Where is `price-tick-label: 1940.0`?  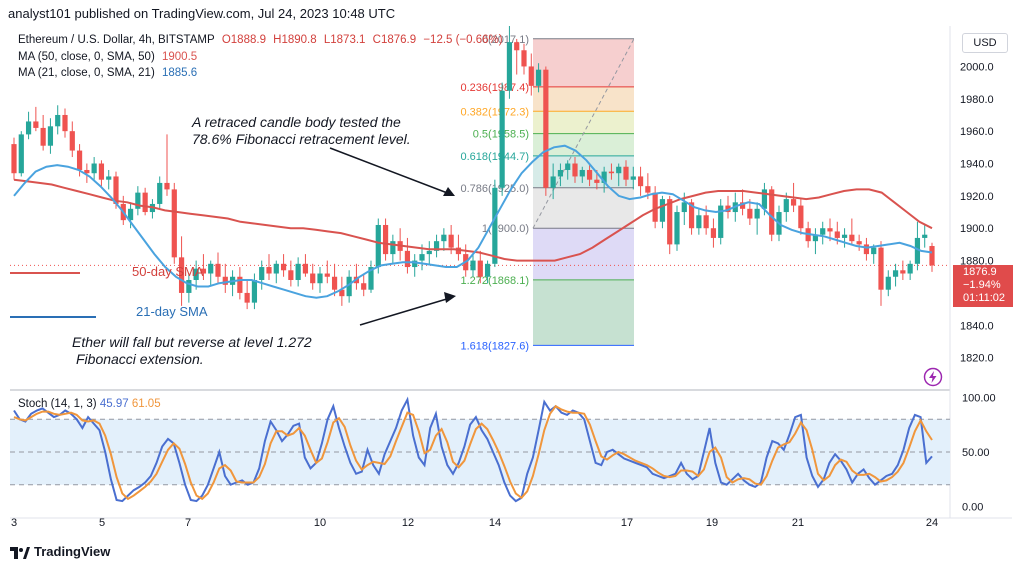
price-tick-label: 1940.0 is located at coordinates (977, 165).